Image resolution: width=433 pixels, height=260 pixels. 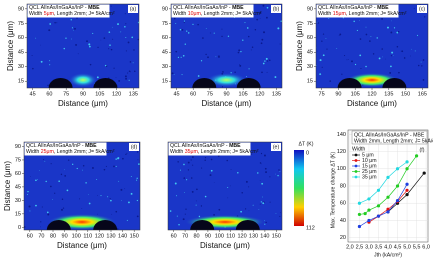 What do you see at coordinates (372, 46) in the screenshot?
I see `thermal-image` at bounding box center [372, 46].